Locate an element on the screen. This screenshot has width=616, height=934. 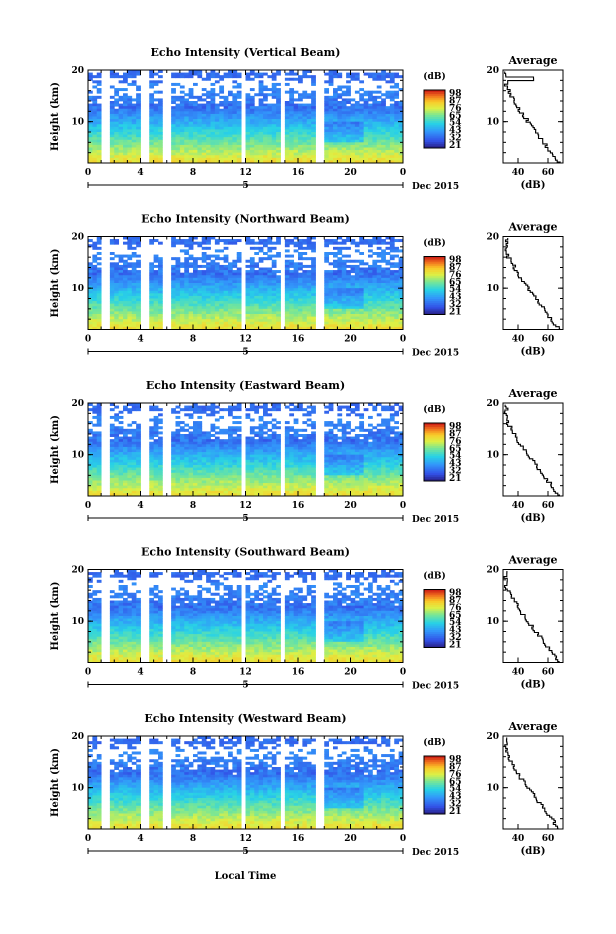
avg-x-label: (dB) is located at coordinates (533, 185).